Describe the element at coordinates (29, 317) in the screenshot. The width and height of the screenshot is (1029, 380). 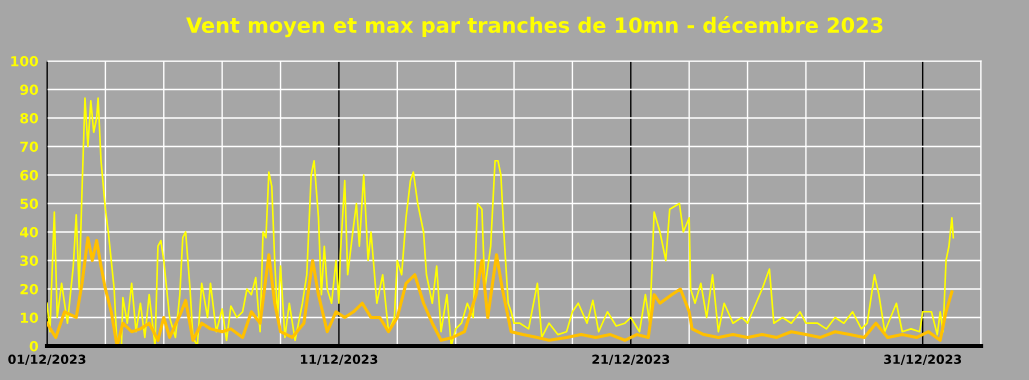
I see `y-tick-label: 10` at that location.